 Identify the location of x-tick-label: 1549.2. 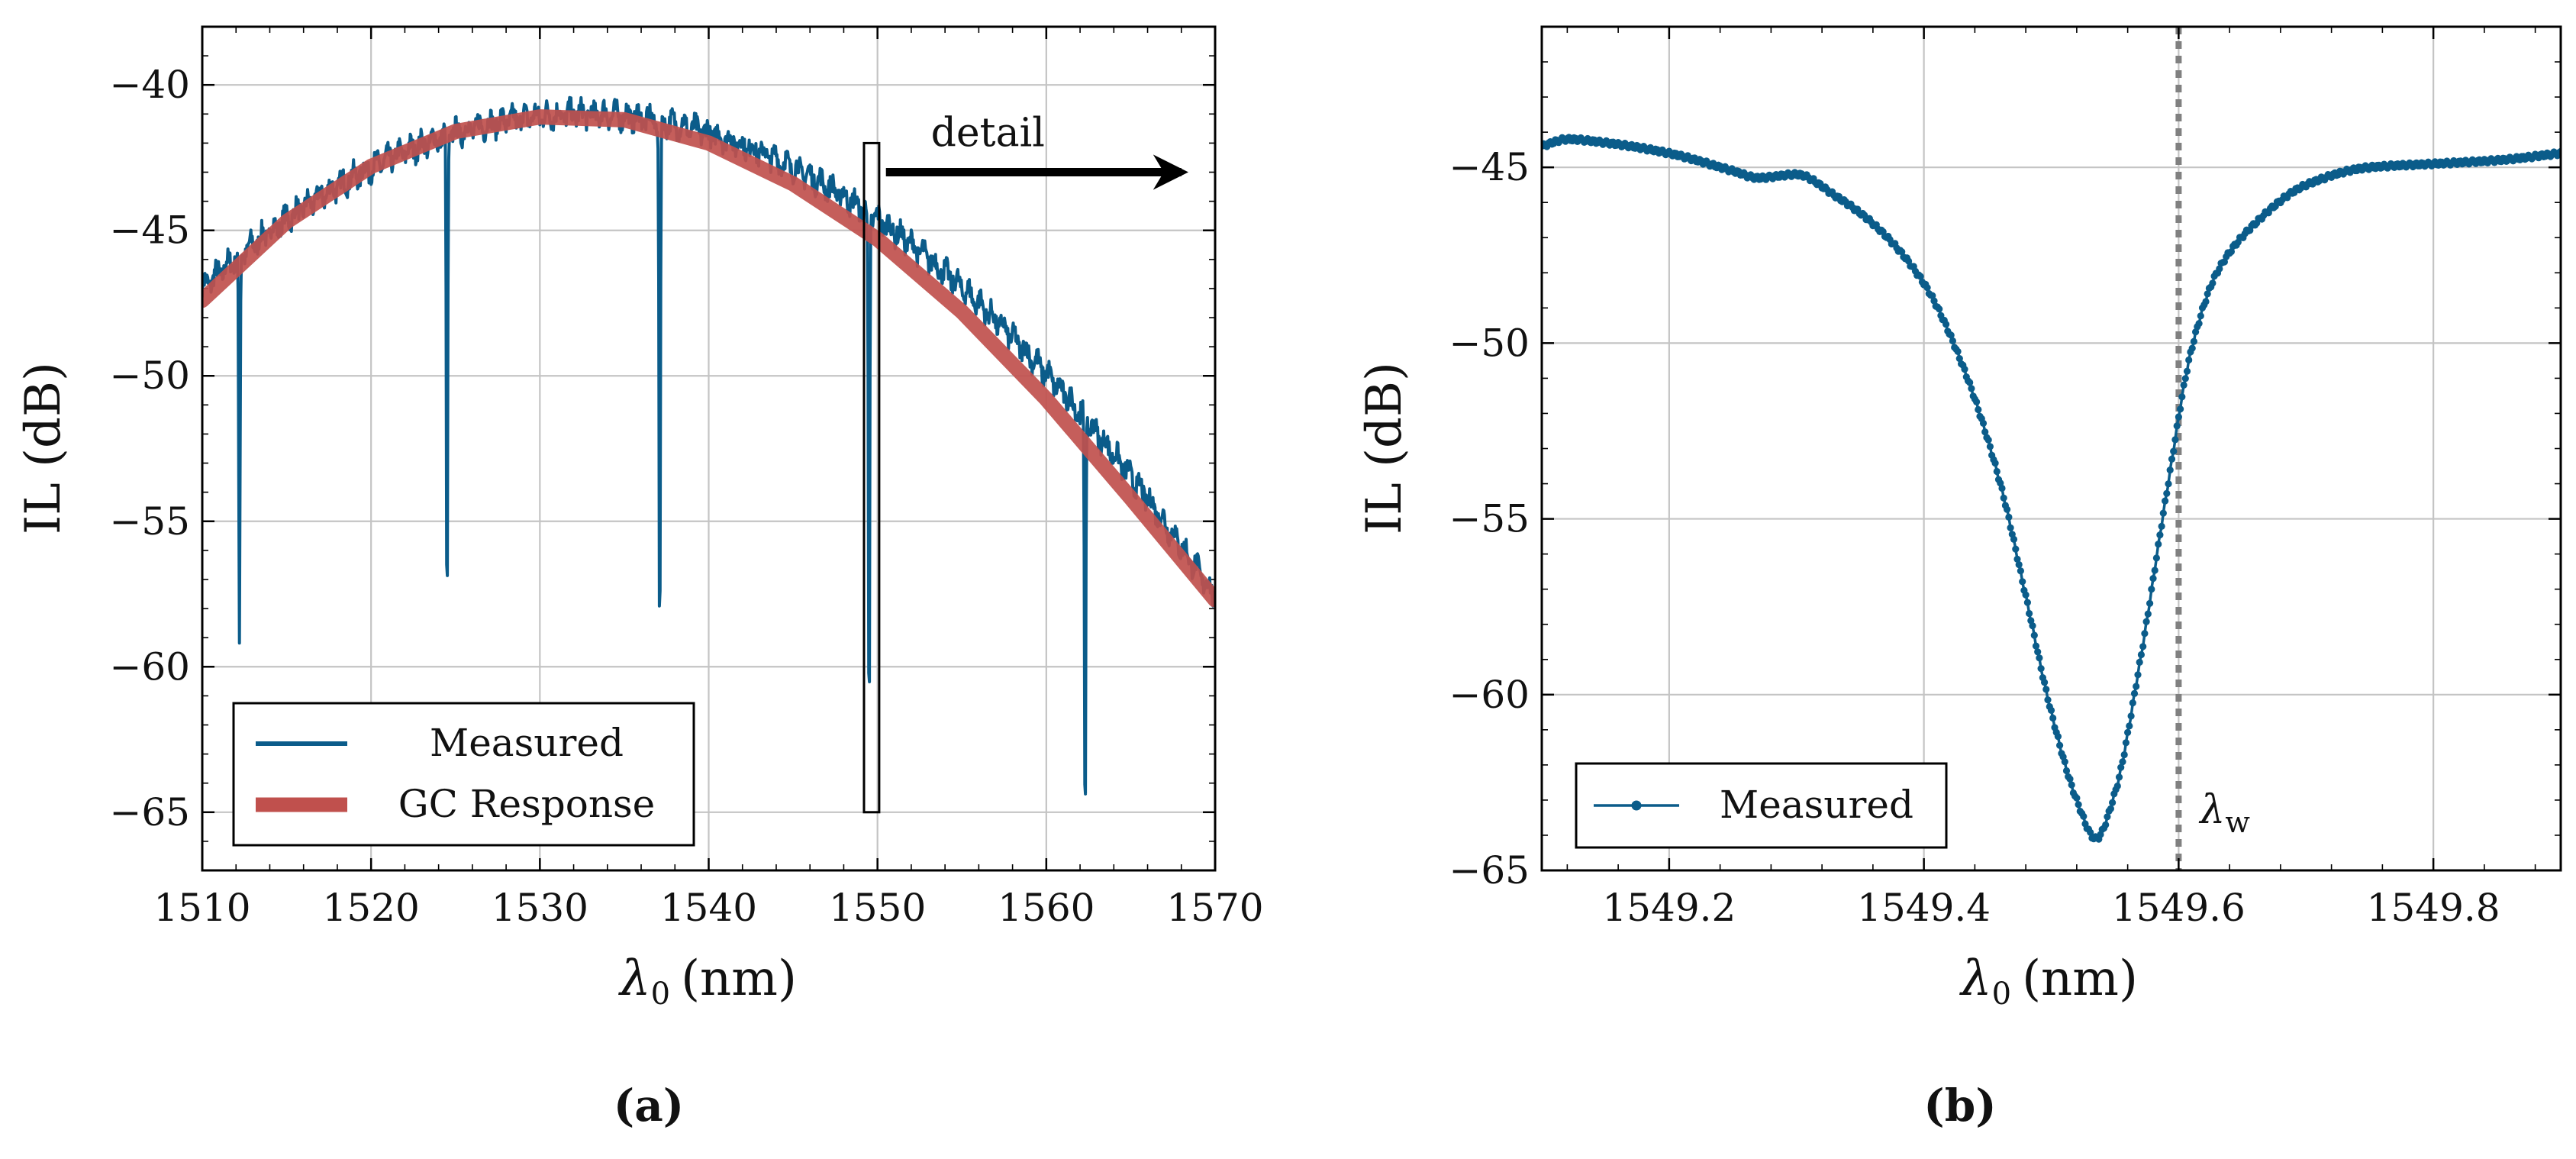
(1669, 908).